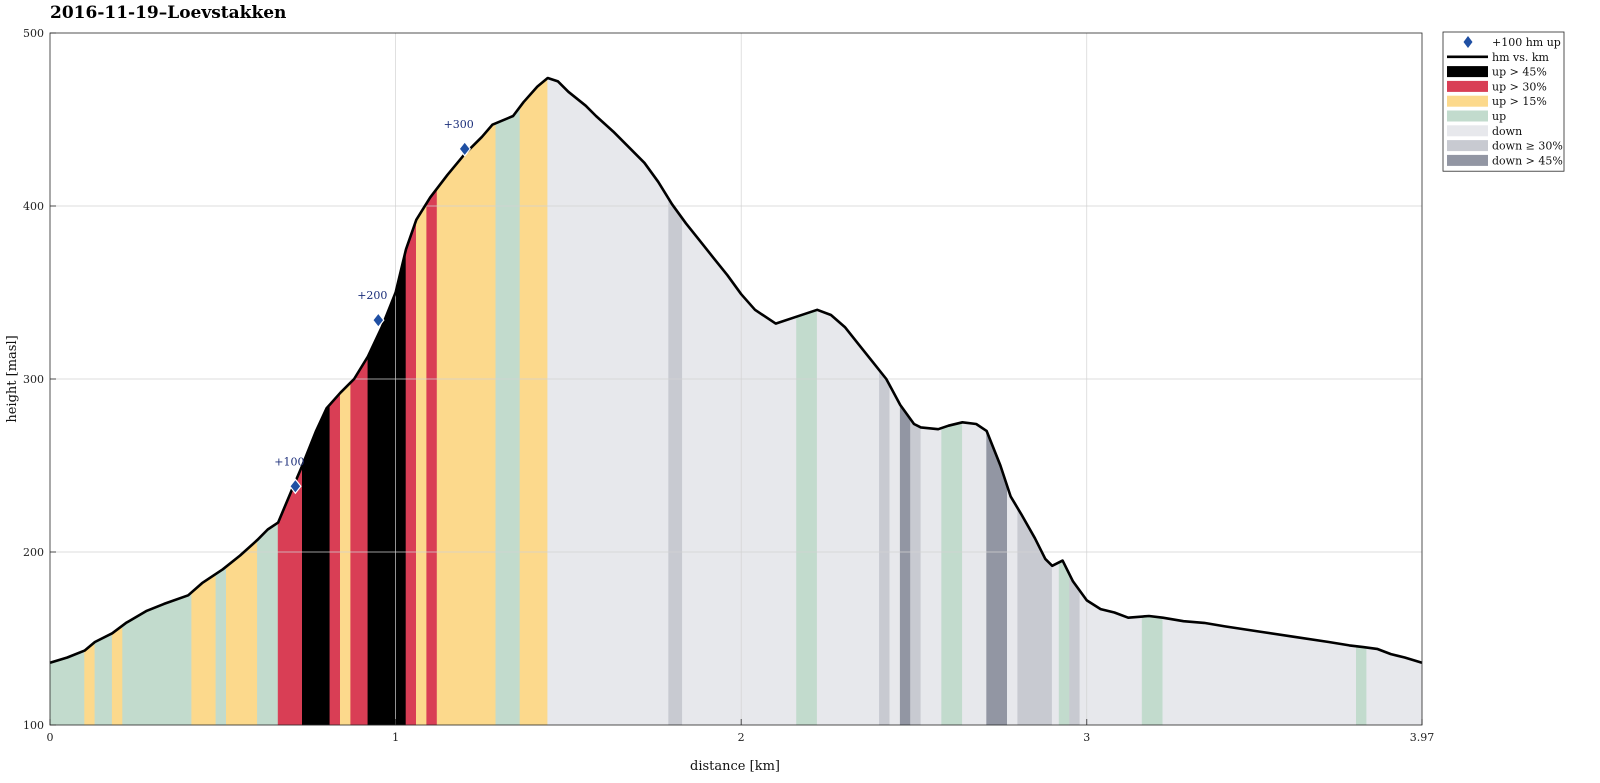 The image size is (1600, 783). Describe the element at coordinates (33, 379) in the screenshot. I see `y-tick-label: 300` at that location.